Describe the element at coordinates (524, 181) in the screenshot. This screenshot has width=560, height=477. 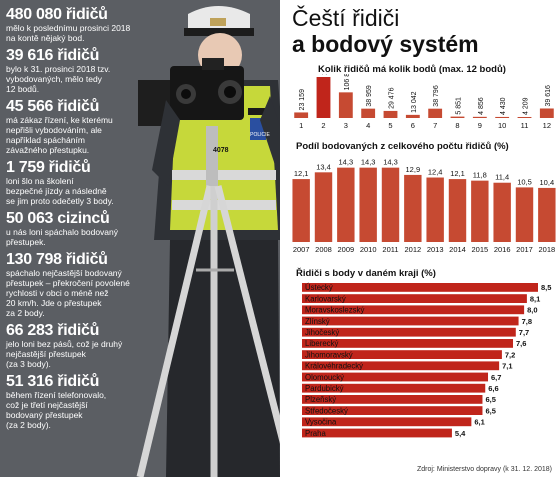
I see `bar-value-label: 10,5` at that location.